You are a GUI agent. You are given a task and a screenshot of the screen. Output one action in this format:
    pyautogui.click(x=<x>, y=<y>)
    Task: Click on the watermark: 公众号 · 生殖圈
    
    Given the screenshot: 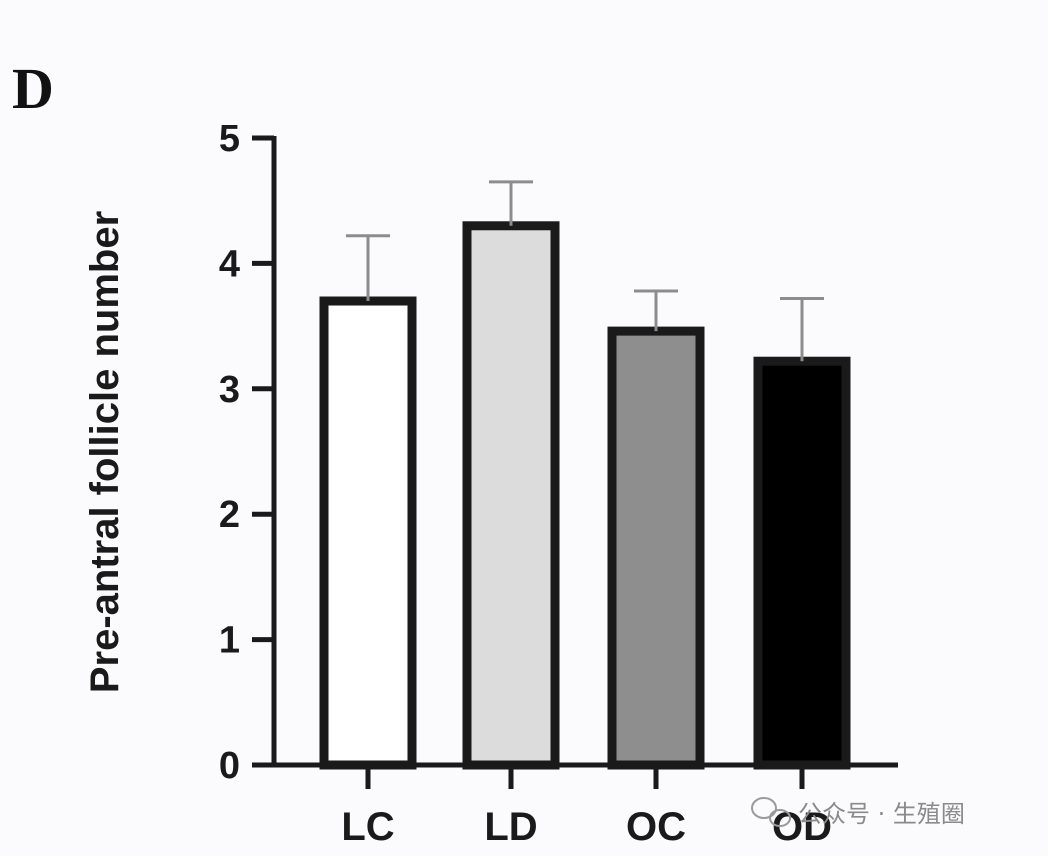 What is the action you would take?
    pyautogui.click(x=858, y=812)
    